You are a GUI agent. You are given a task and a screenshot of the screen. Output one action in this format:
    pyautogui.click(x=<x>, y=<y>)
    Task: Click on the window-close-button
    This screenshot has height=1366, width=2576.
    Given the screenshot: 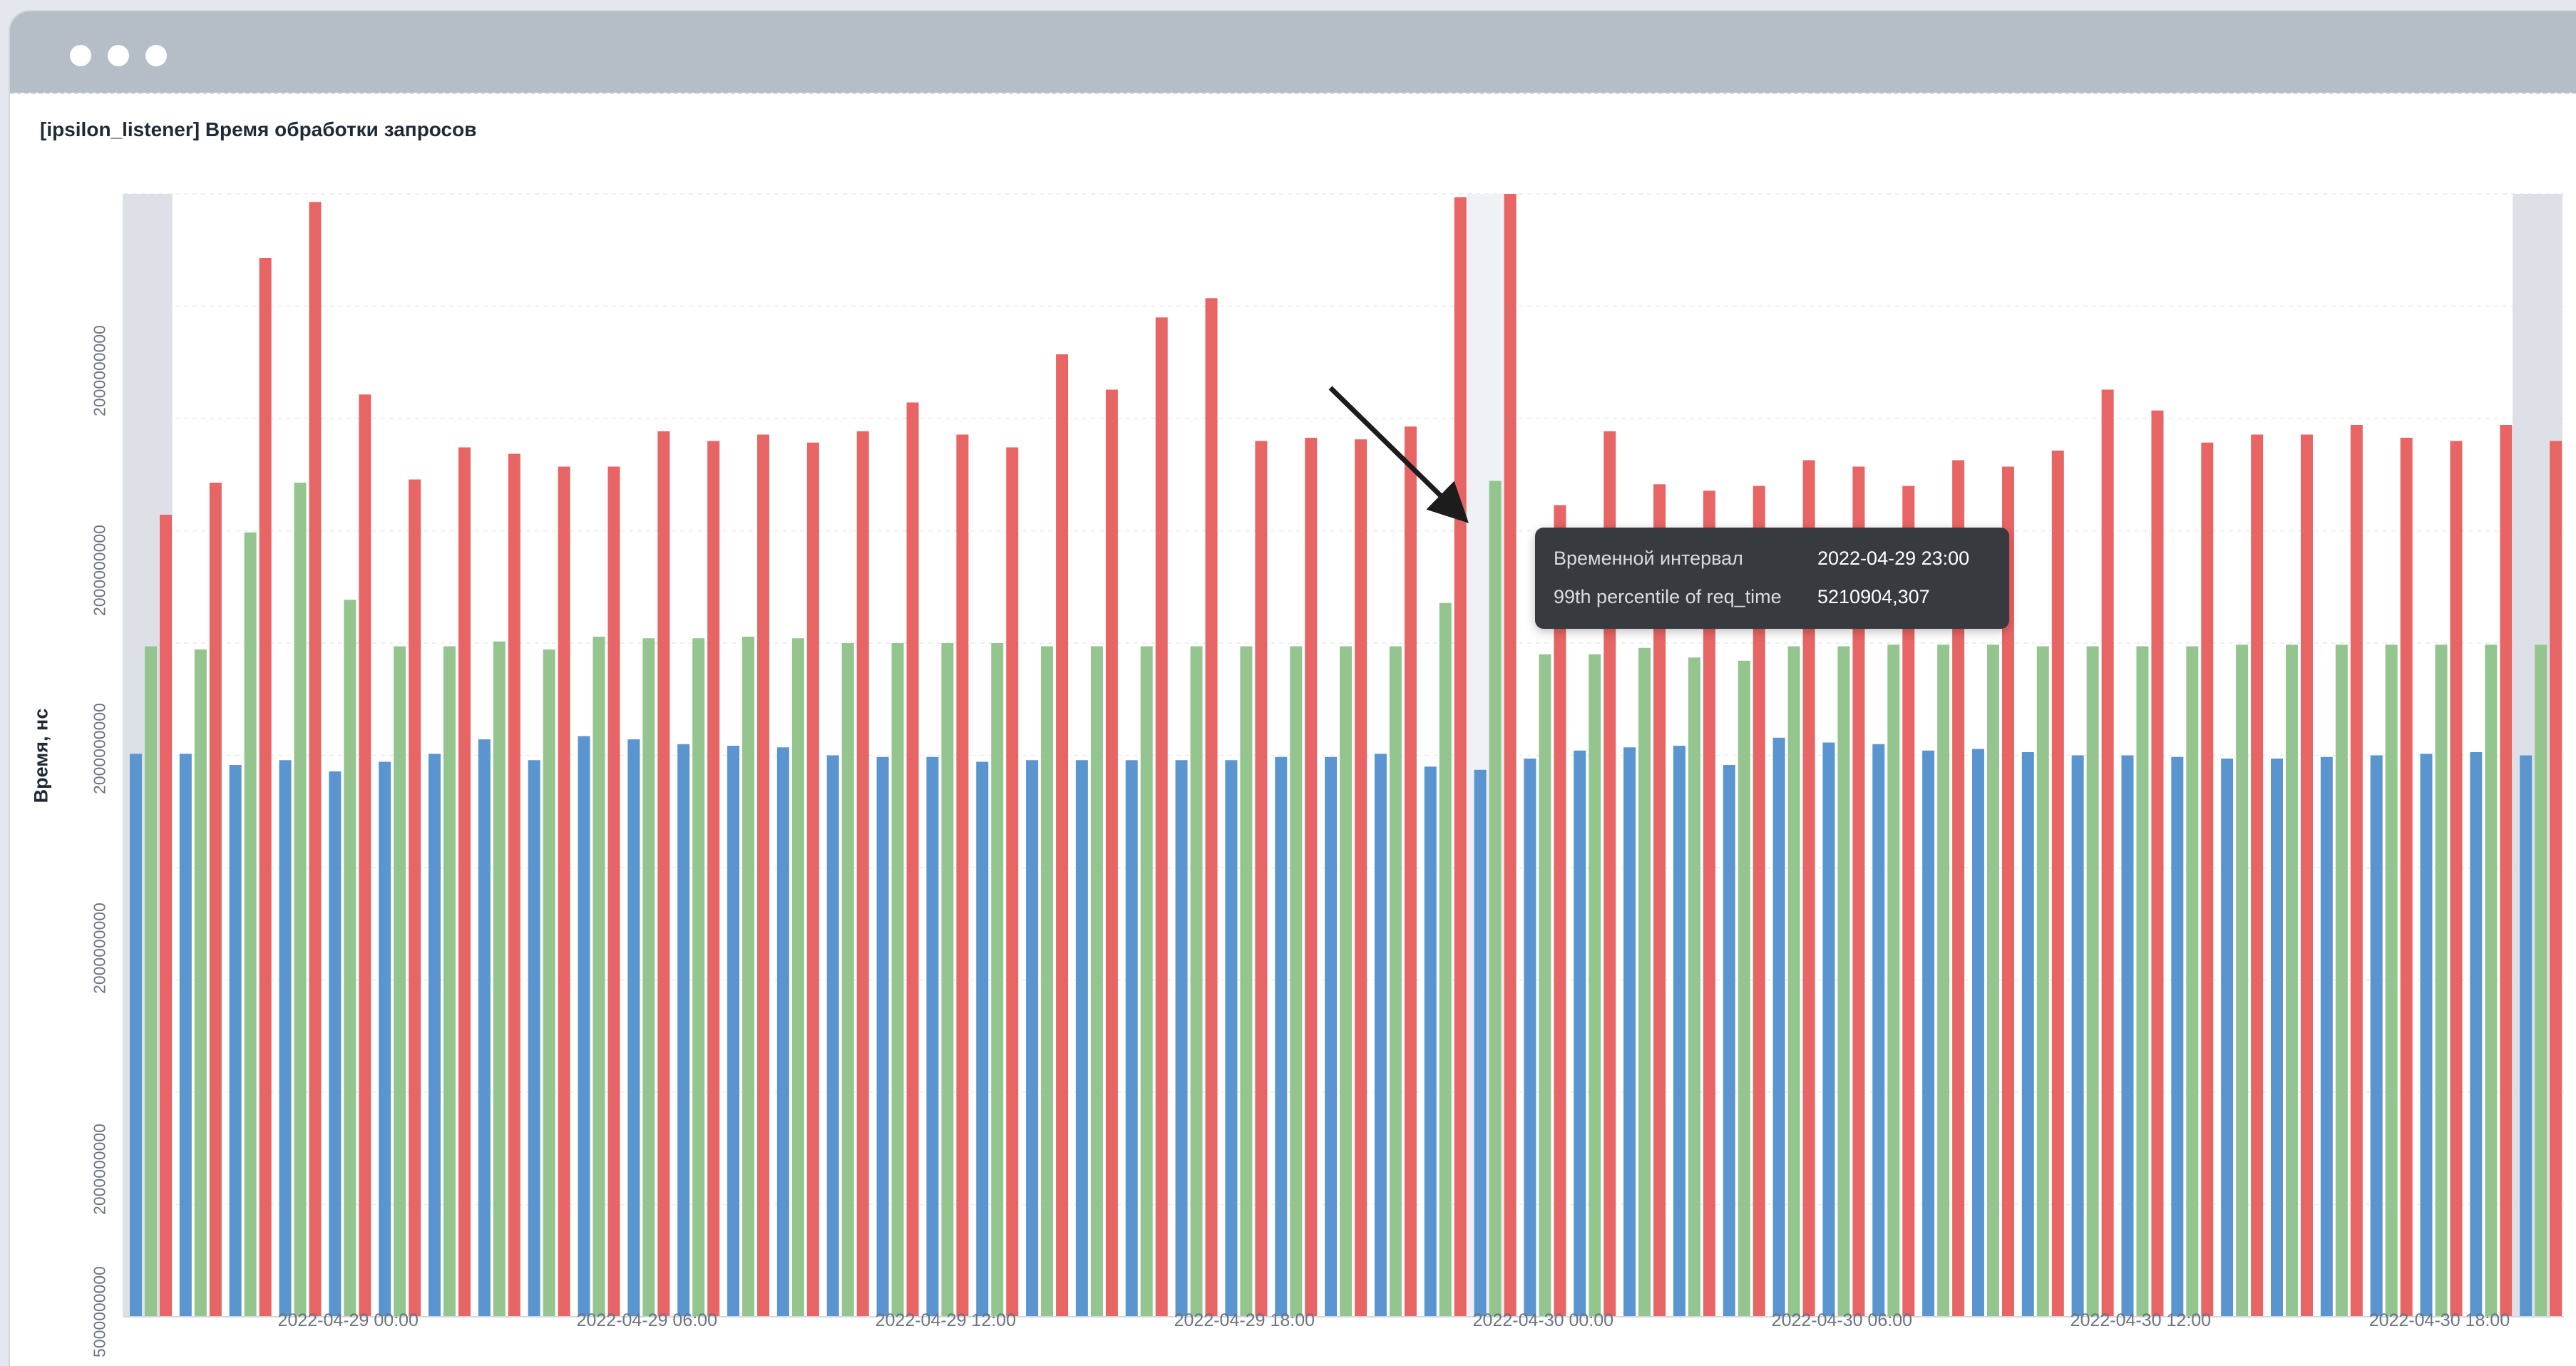 What is the action you would take?
    pyautogui.click(x=80, y=55)
    